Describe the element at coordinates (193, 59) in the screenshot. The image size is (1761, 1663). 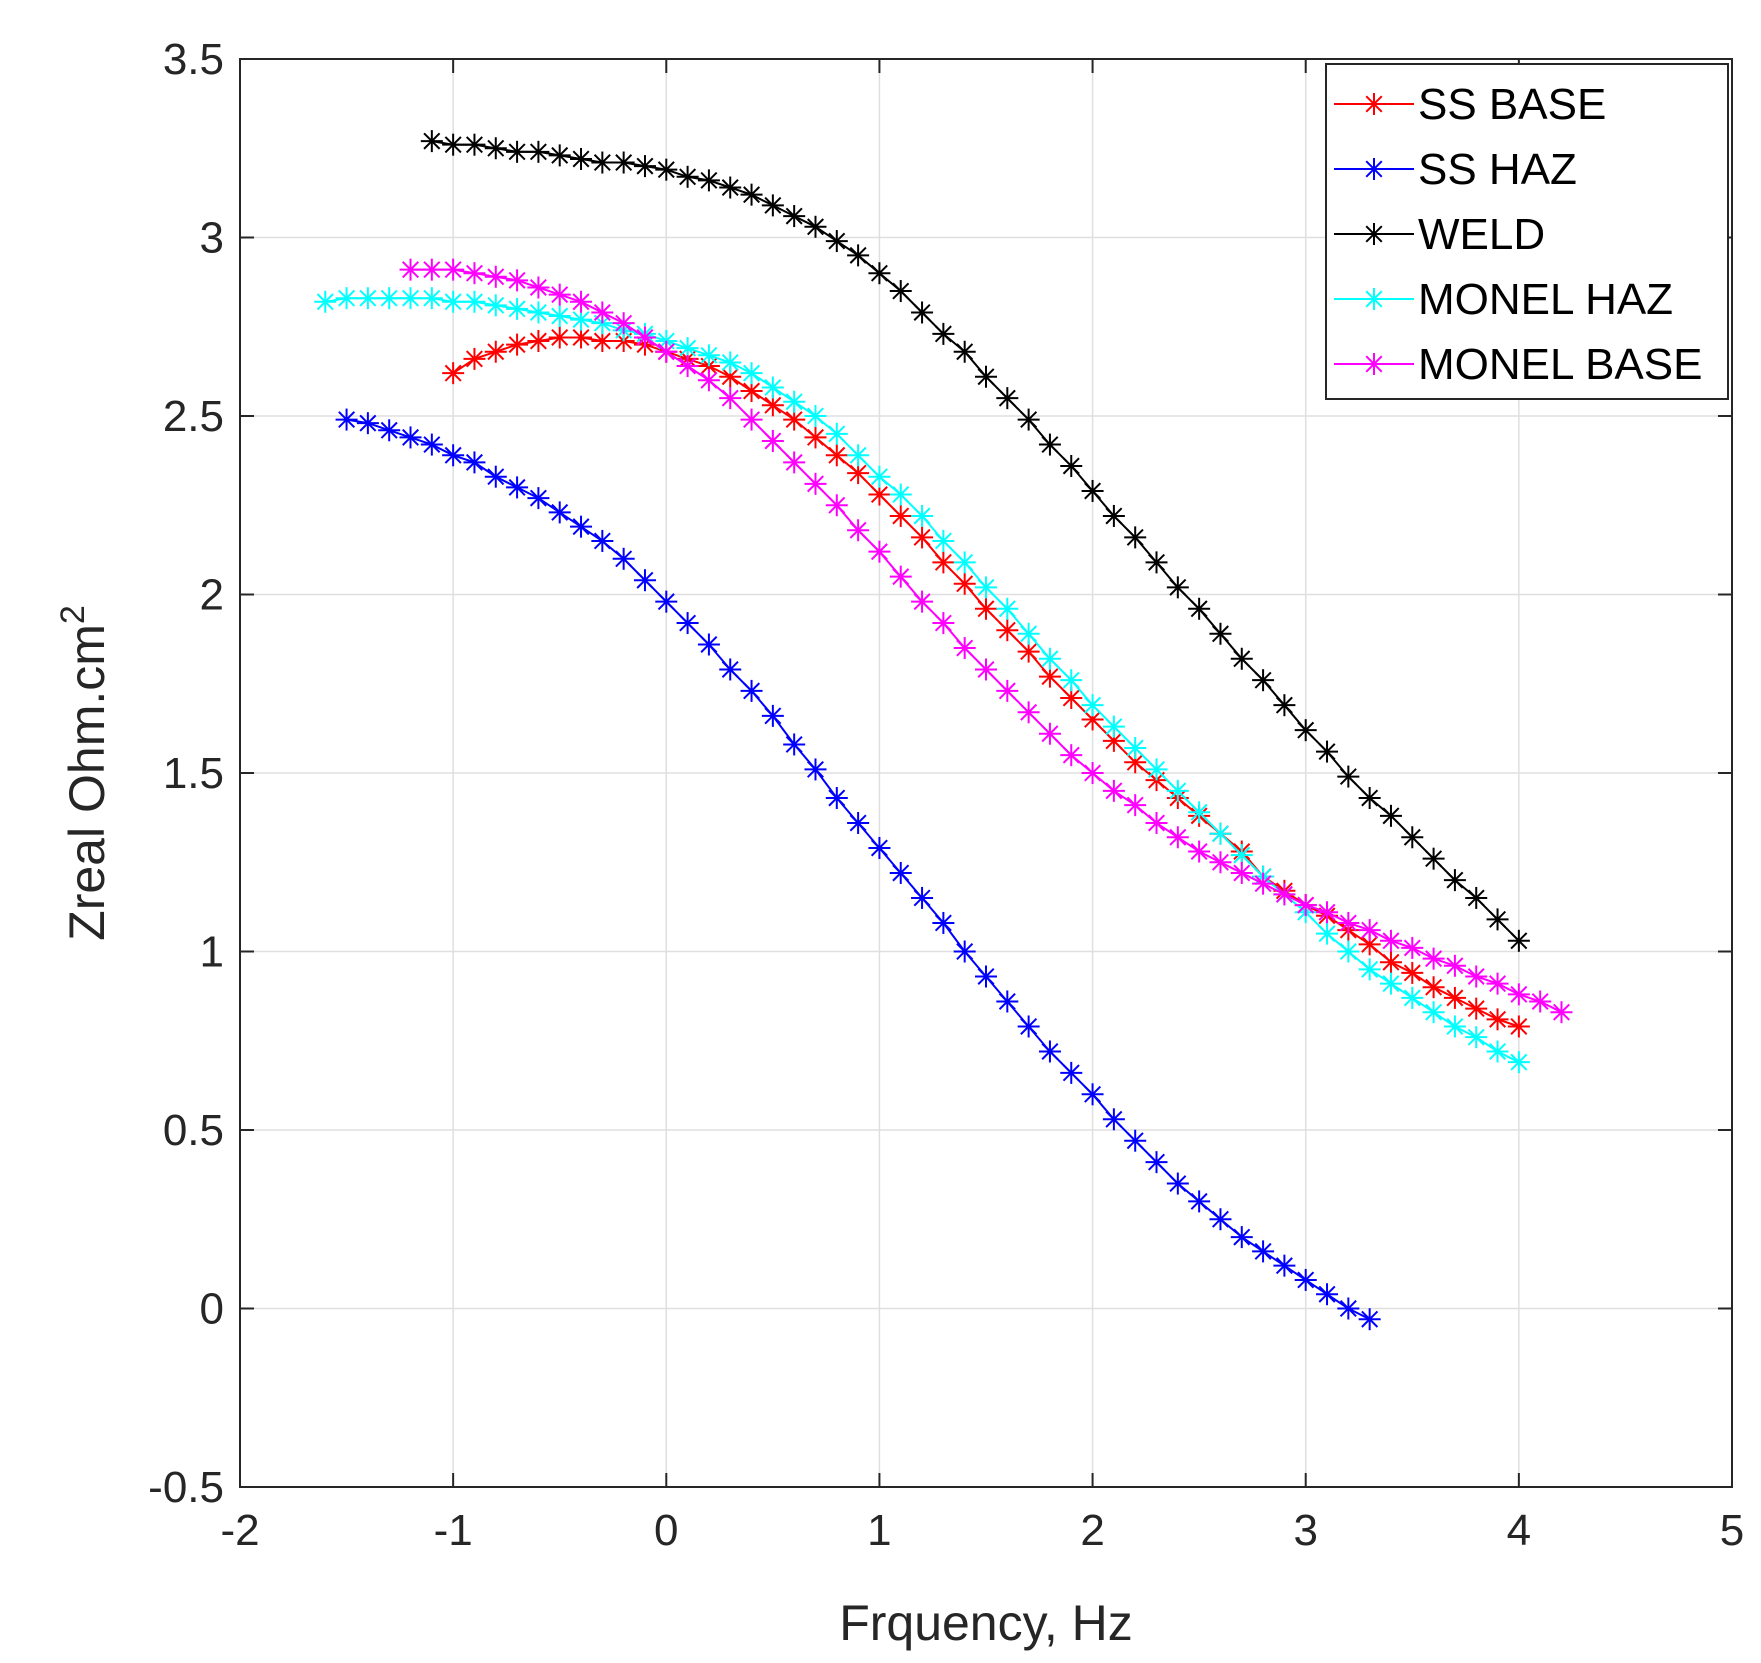
I see `y-tick-label: 3.5` at that location.